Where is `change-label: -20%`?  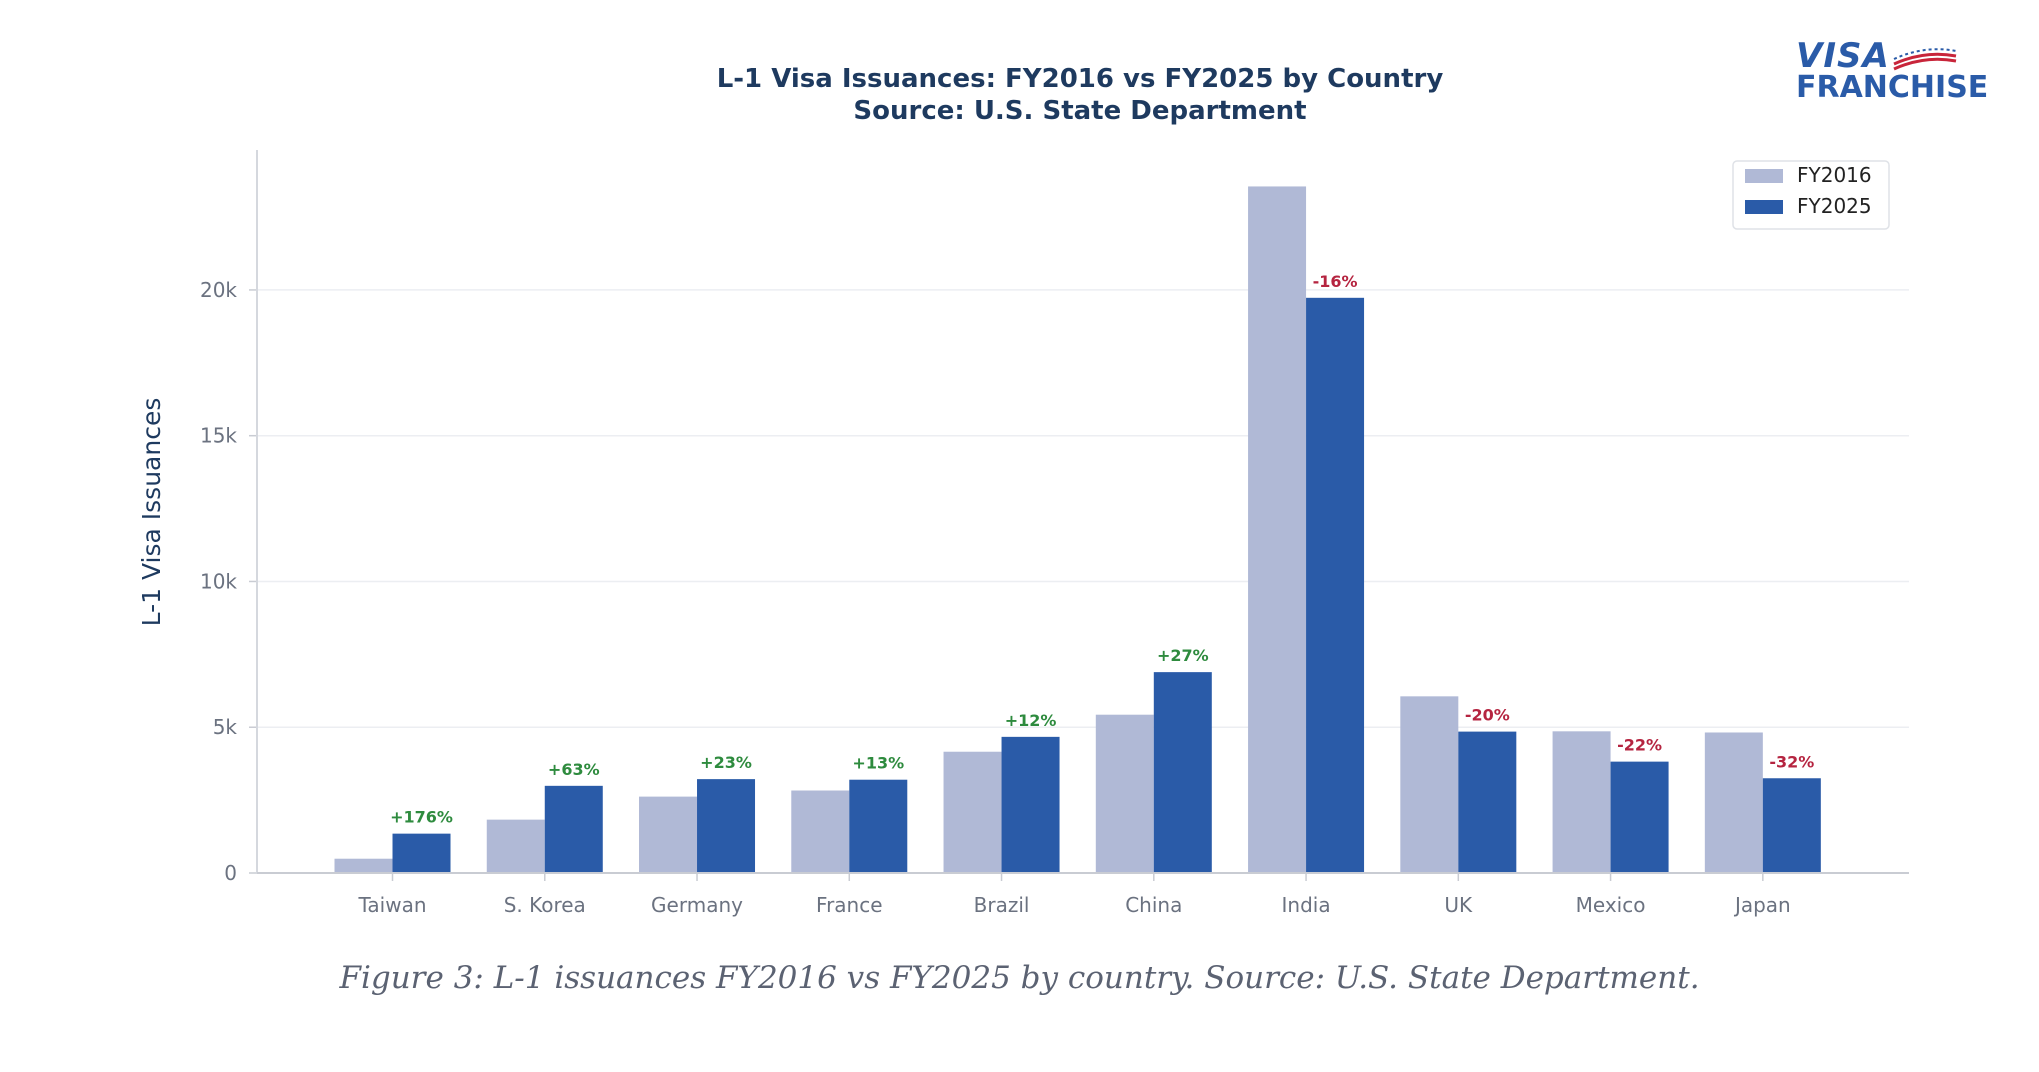
change-label: -20% is located at coordinates (1487, 715).